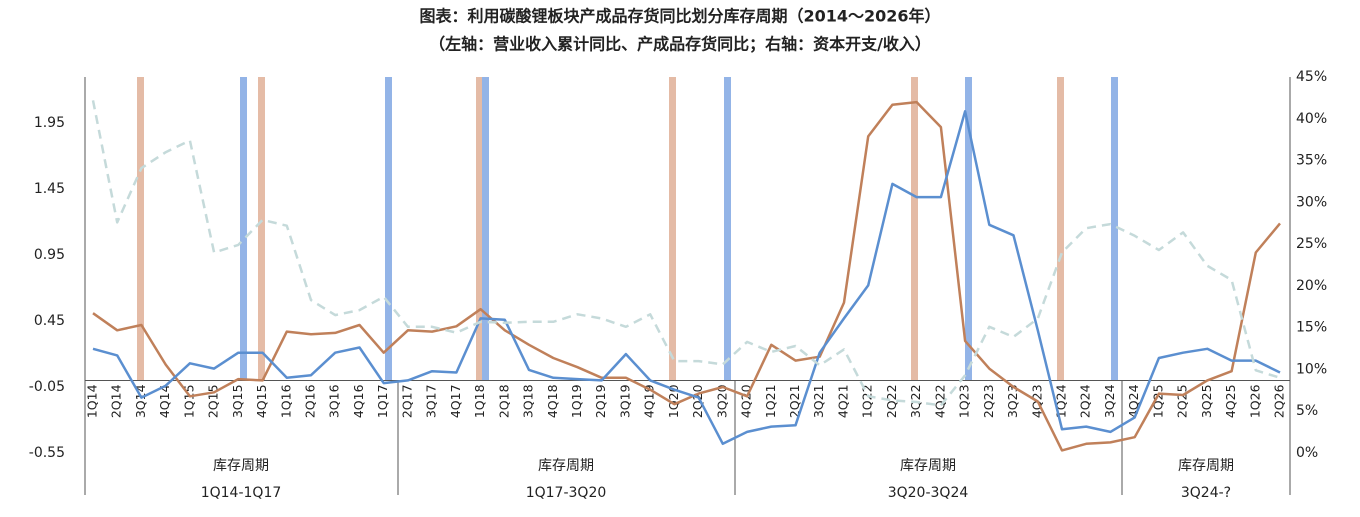 Image resolution: width=1360 pixels, height=517 pixels. I want to click on section-range: 1Q17-3Q20, so click(566, 493).